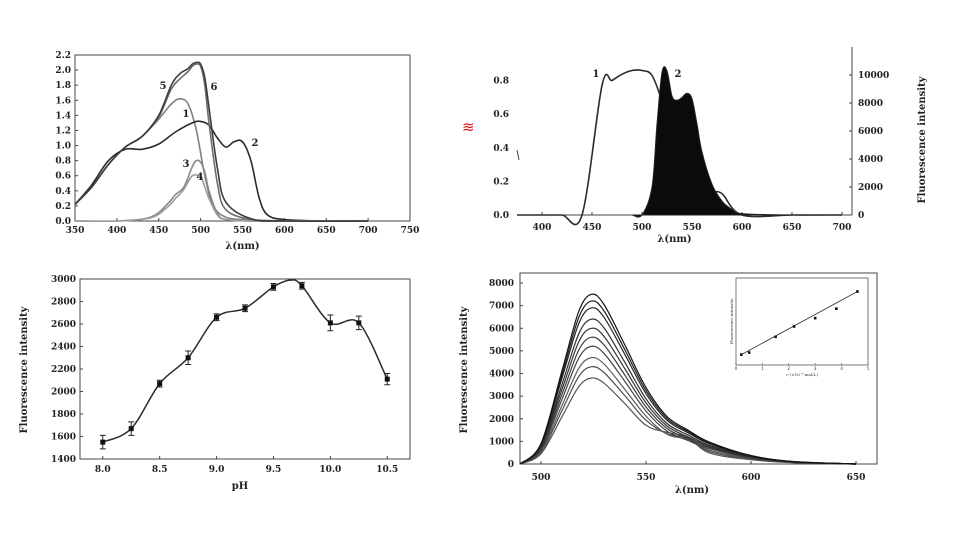 The image size is (964, 548). What do you see at coordinates (240, 486) in the screenshot?
I see `x-axis-label: pH` at bounding box center [240, 486].